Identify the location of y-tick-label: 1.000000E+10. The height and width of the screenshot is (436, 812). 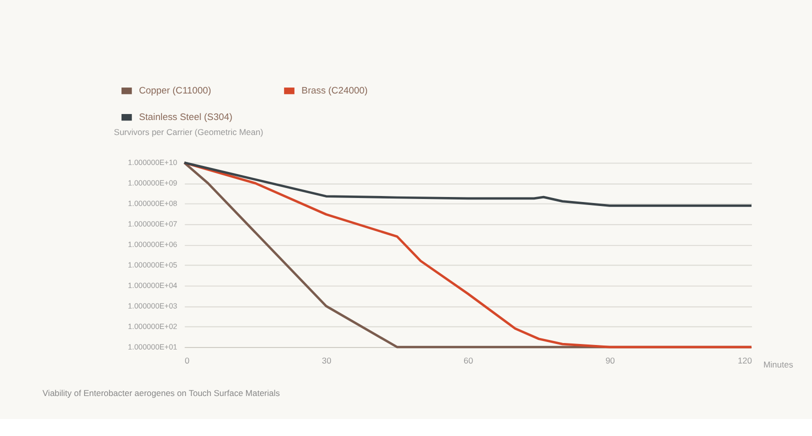
(153, 163).